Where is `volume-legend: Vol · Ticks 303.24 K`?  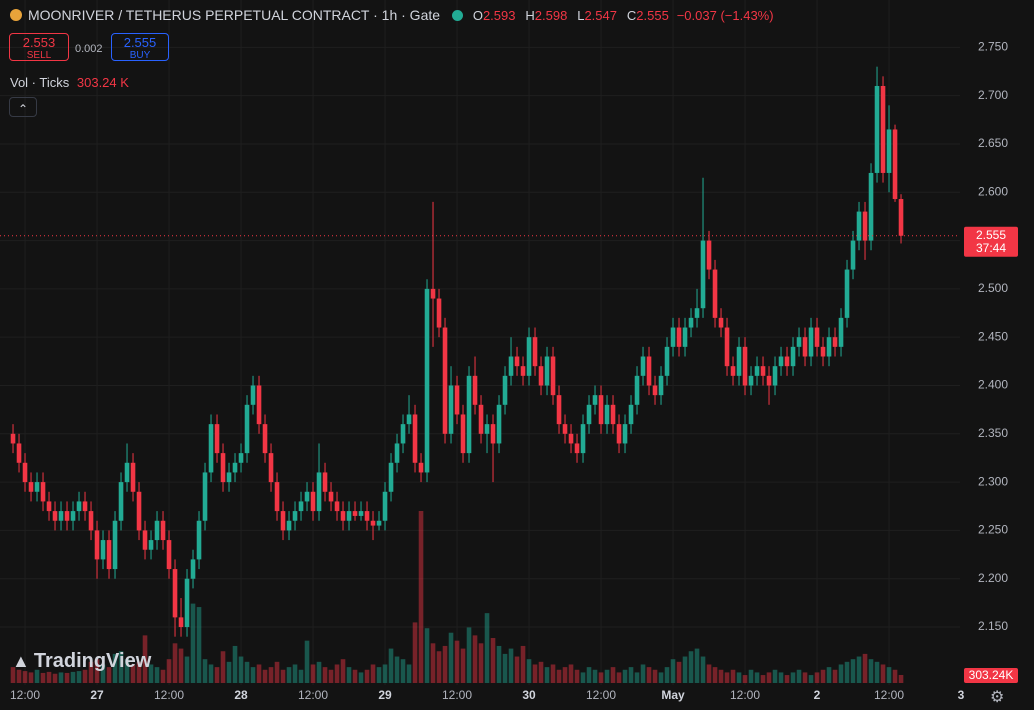
volume-legend: Vol · Ticks 303.24 K is located at coordinates (69, 82).